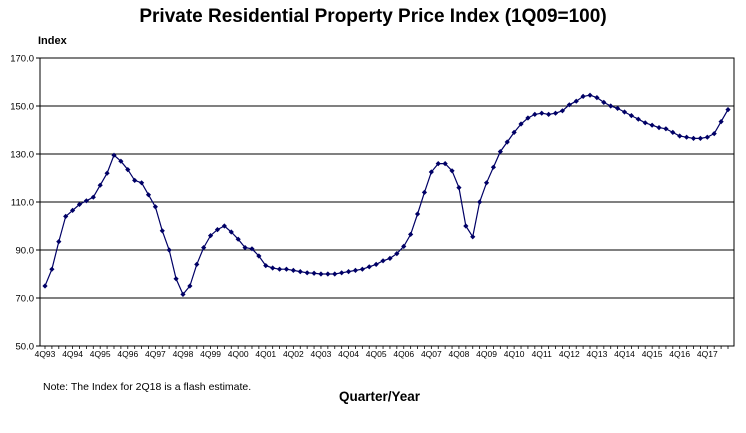  What do you see at coordinates (210, 354) in the screenshot?
I see `x-tick-label: 4Q99` at bounding box center [210, 354].